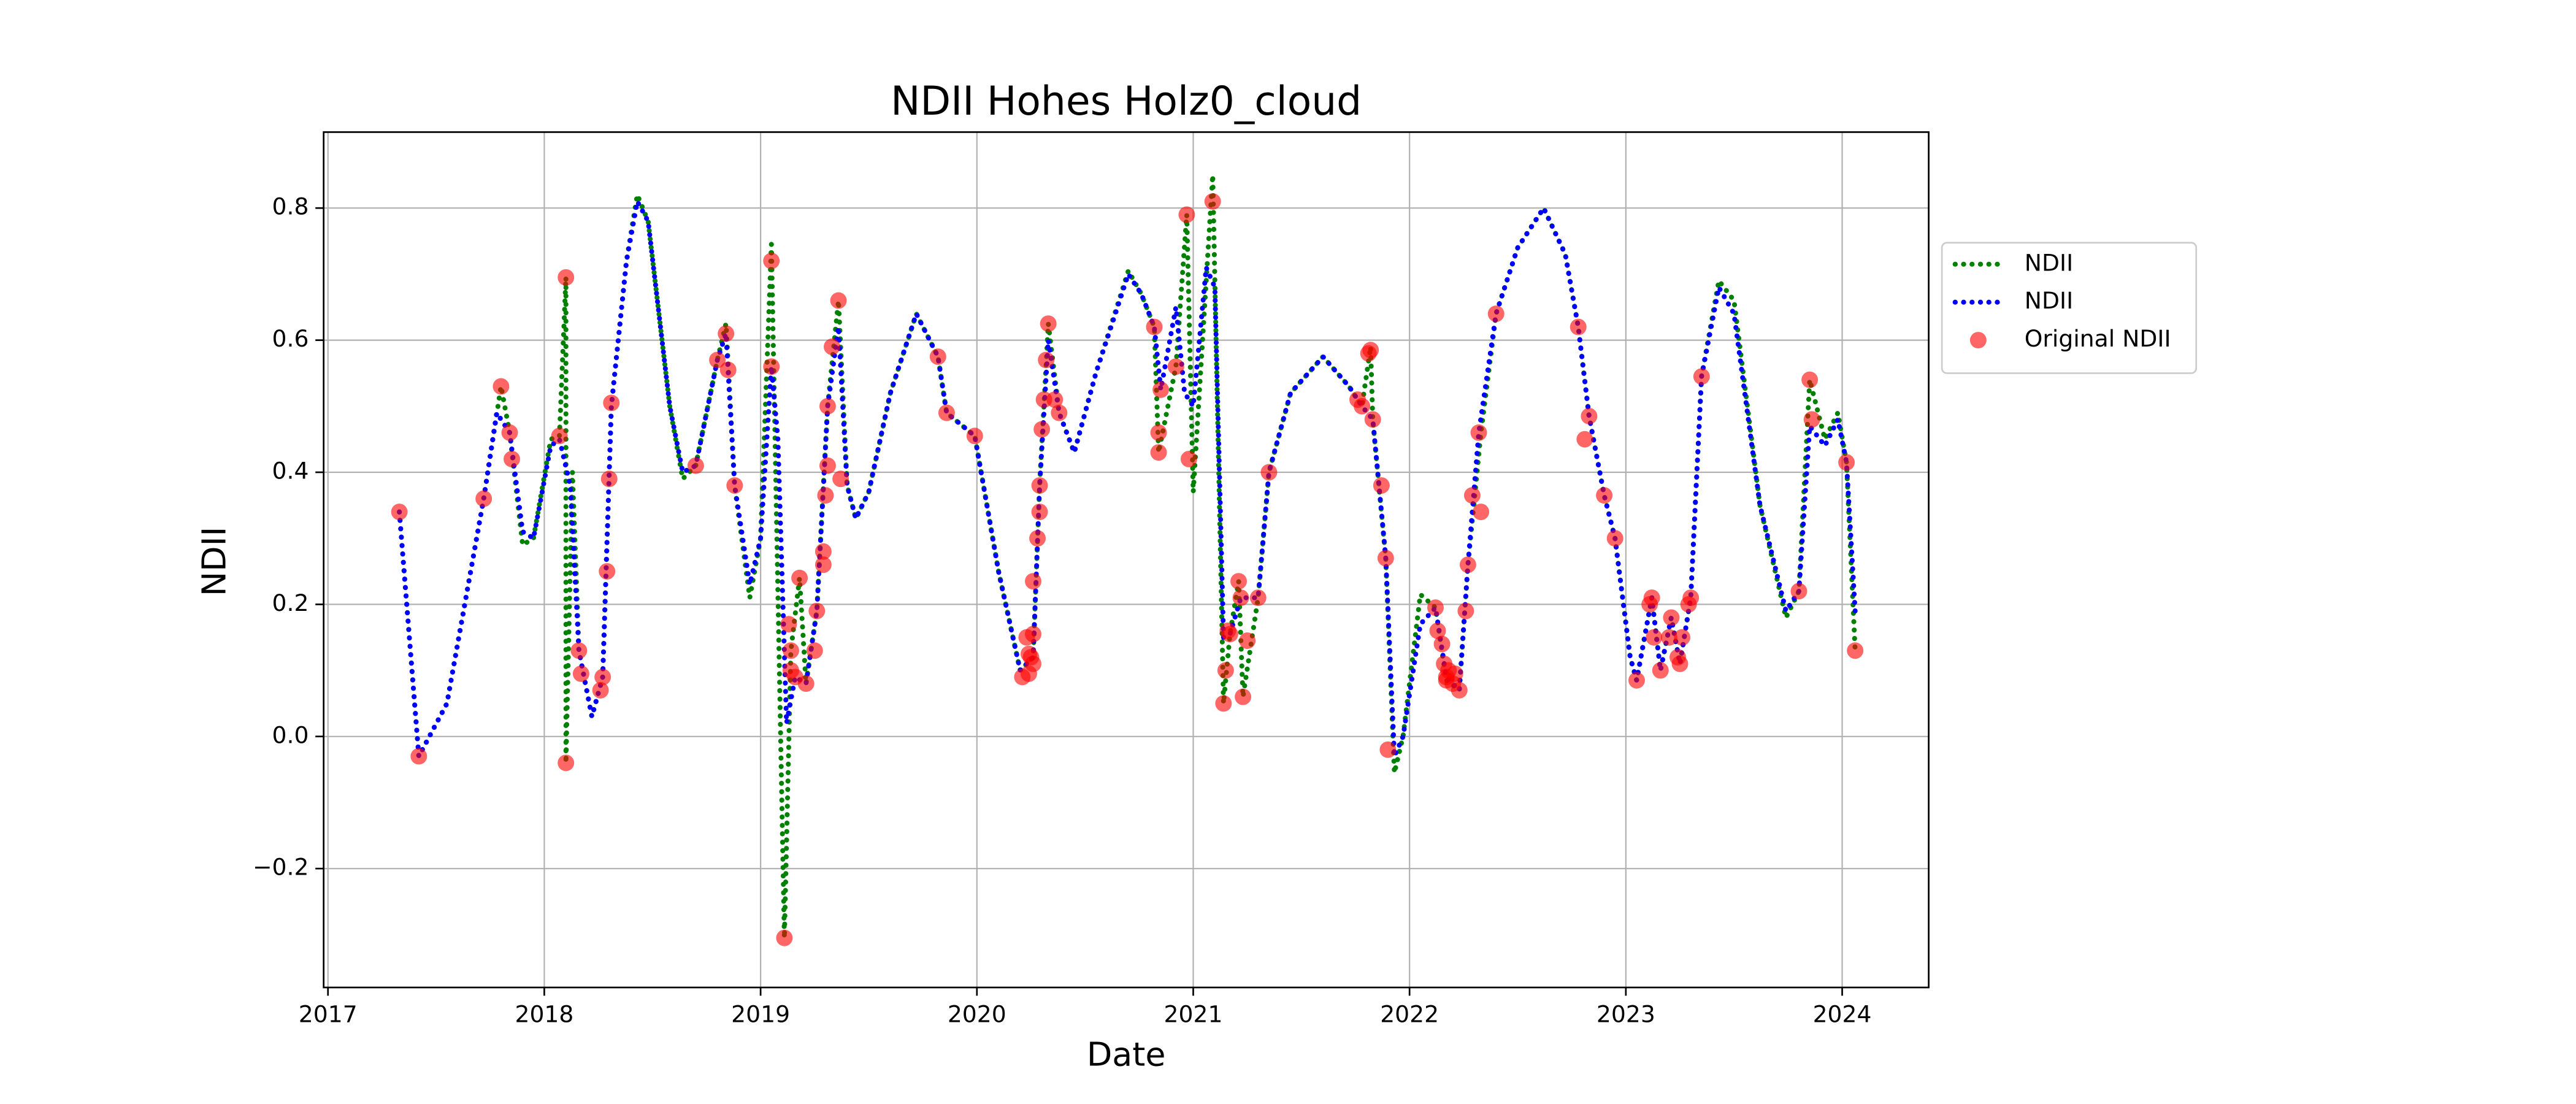 The image size is (2576, 1104). Describe the element at coordinates (1126, 102) in the screenshot. I see `chart-title: NDII Hohes Holz0_cloud` at that location.